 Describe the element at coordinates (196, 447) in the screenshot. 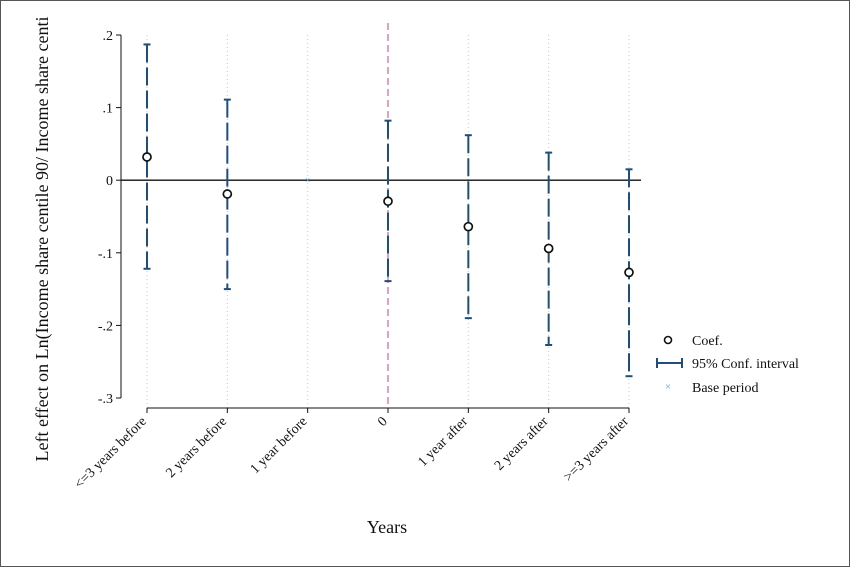

I see `x-tick-label: 2 years before` at that location.